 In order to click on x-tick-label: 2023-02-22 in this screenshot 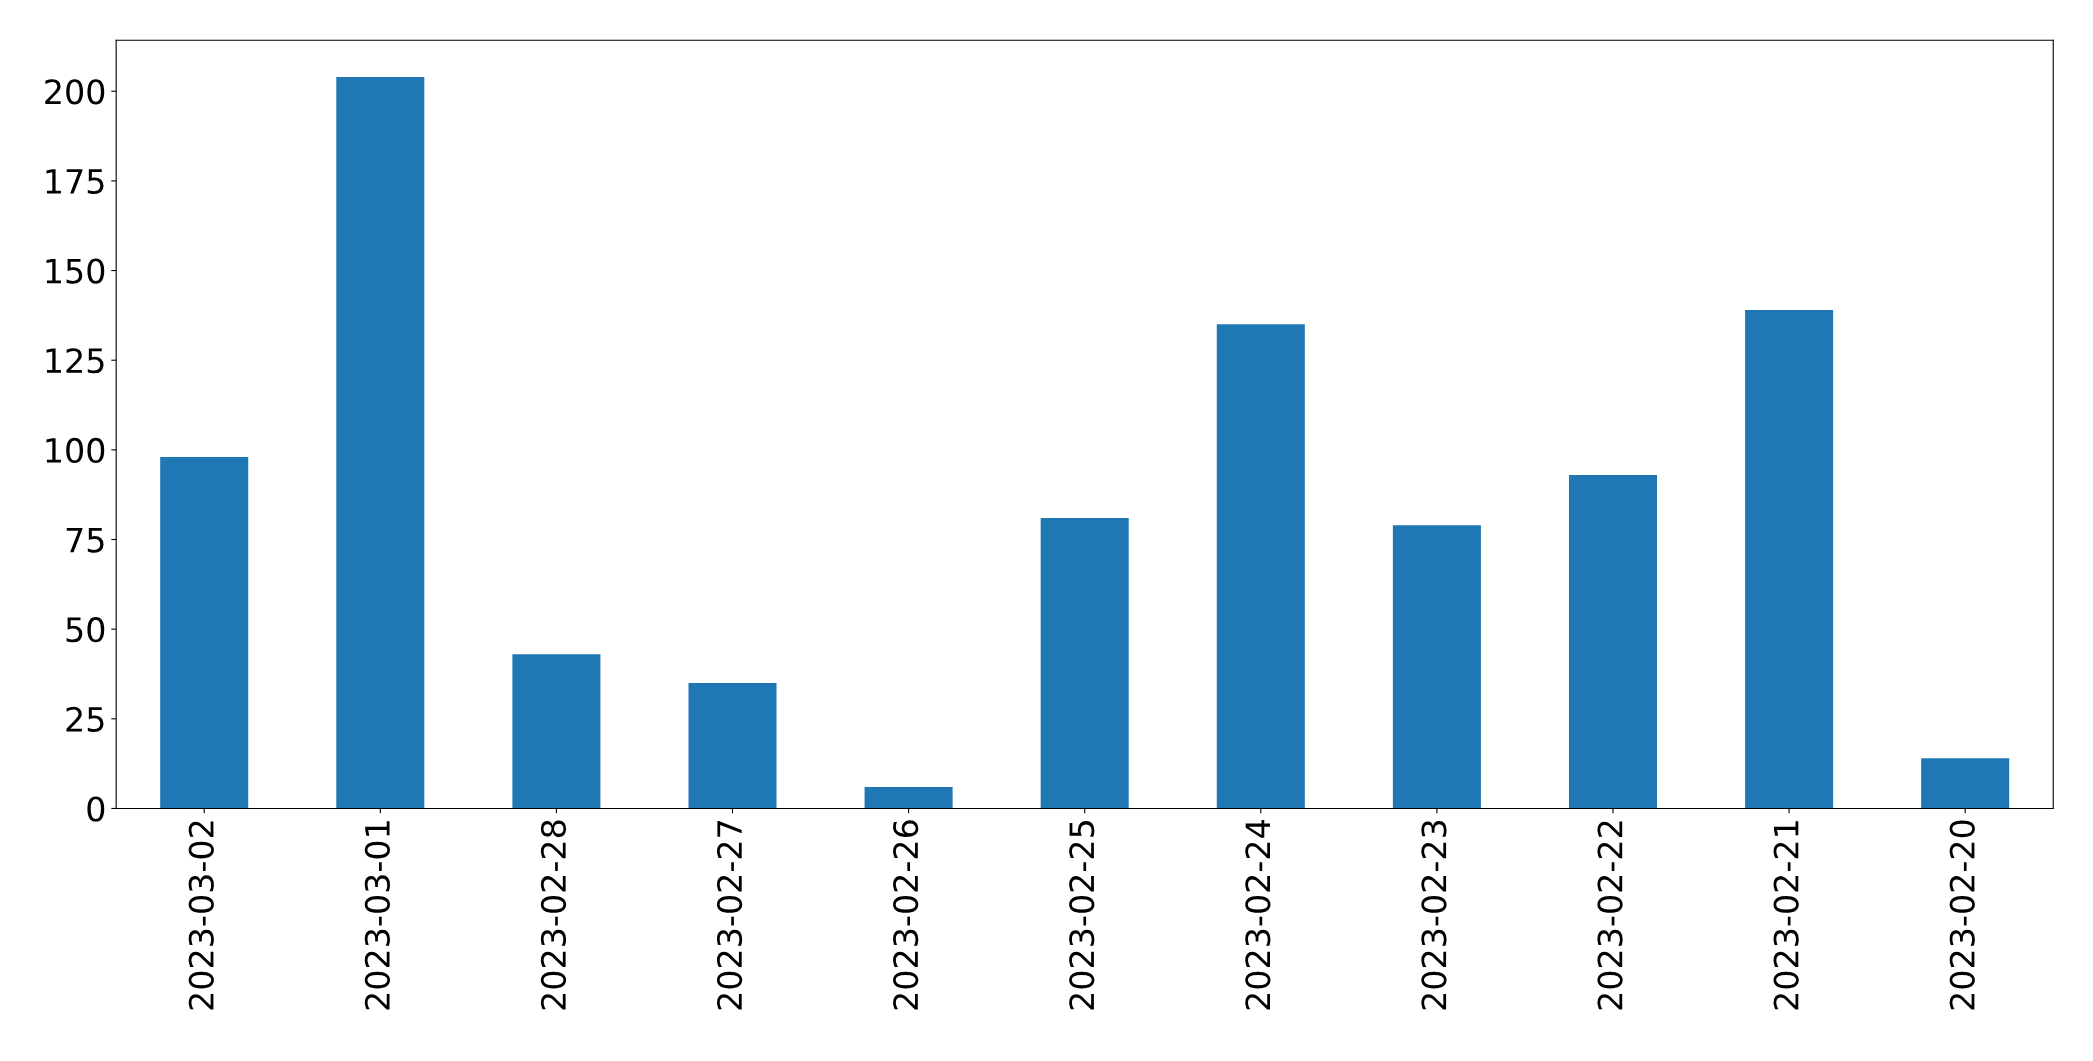, I will do `click(1610, 915)`.